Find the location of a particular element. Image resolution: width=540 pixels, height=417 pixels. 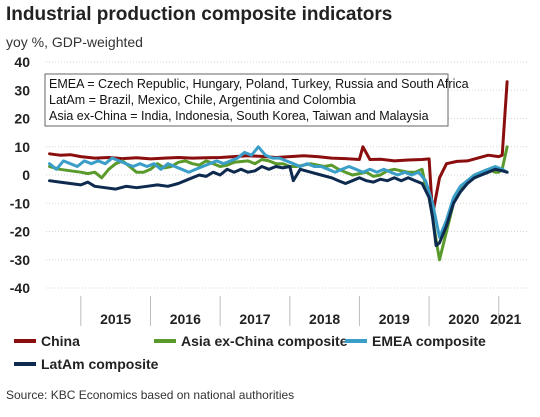

x-tick-label: 2021 is located at coordinates (505, 319).